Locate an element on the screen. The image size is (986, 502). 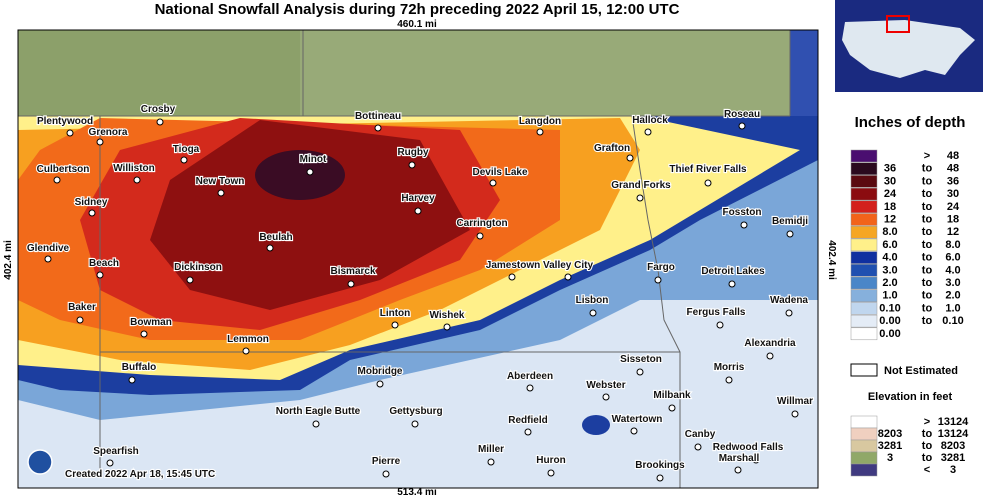
depth-label: 8.0 is located at coordinates (952, 245).